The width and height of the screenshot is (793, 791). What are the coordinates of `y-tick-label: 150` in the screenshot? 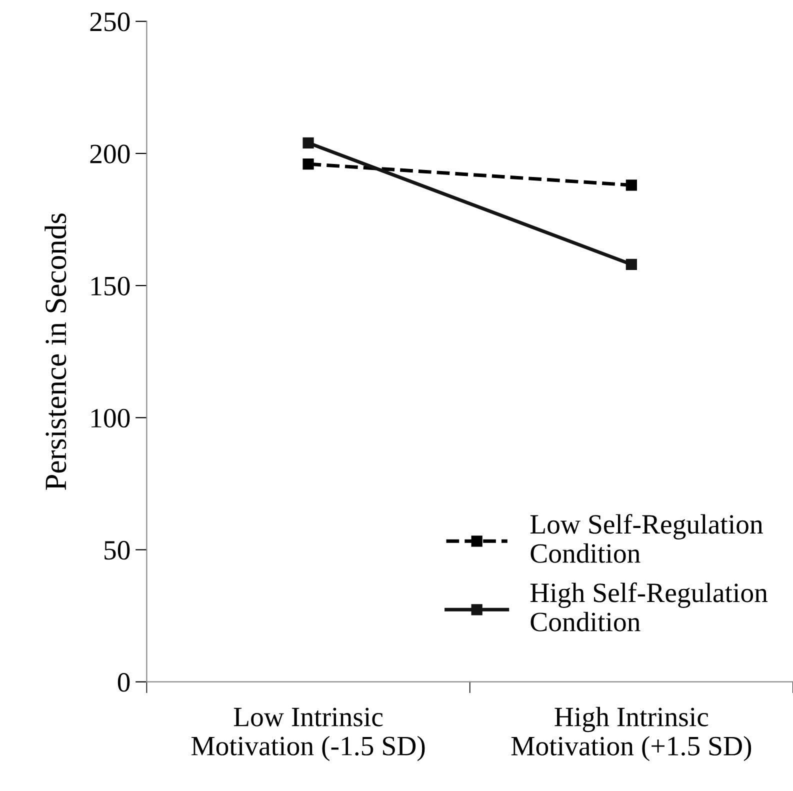 It's located at (111, 286).